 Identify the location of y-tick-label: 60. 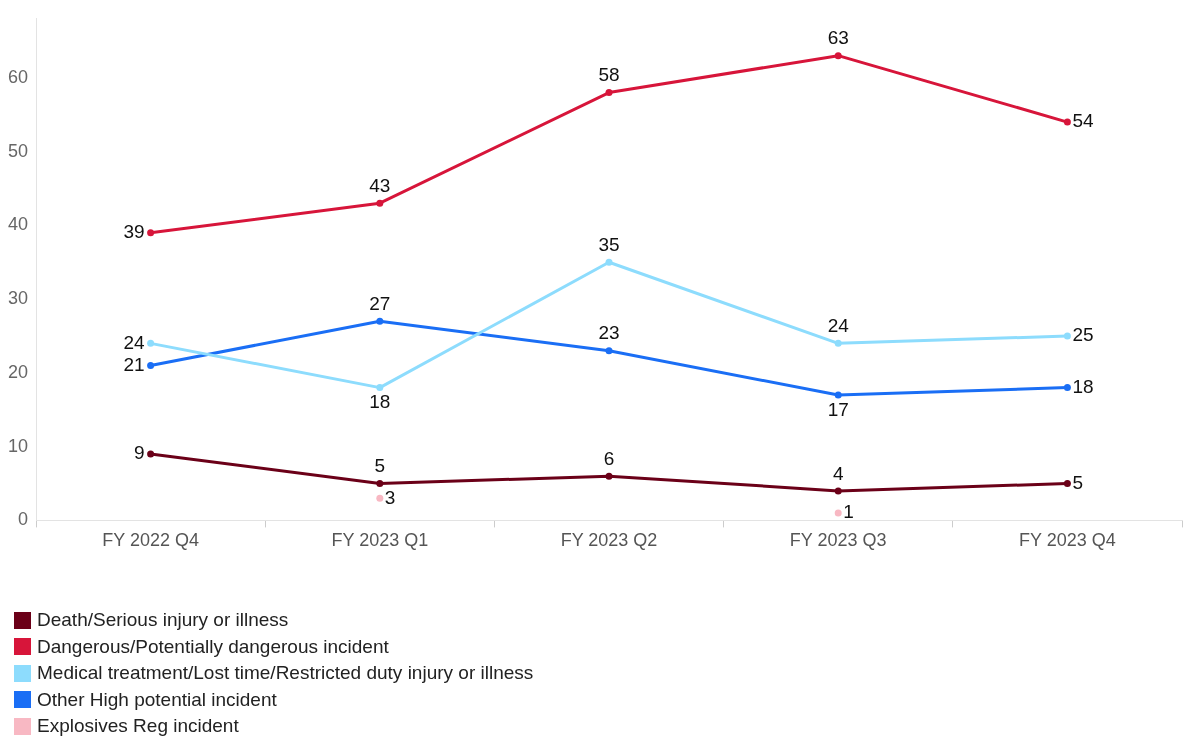
(18, 76).